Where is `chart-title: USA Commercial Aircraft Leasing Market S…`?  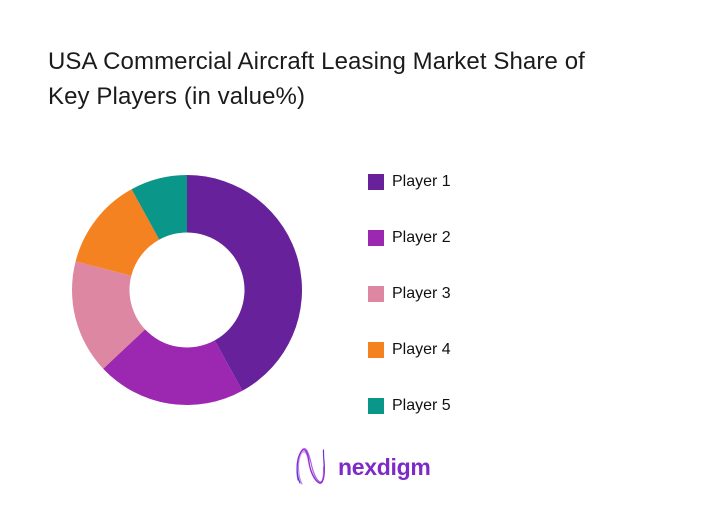
chart-title: USA Commercial Aircraft Leasing Market S… is located at coordinates (316, 79).